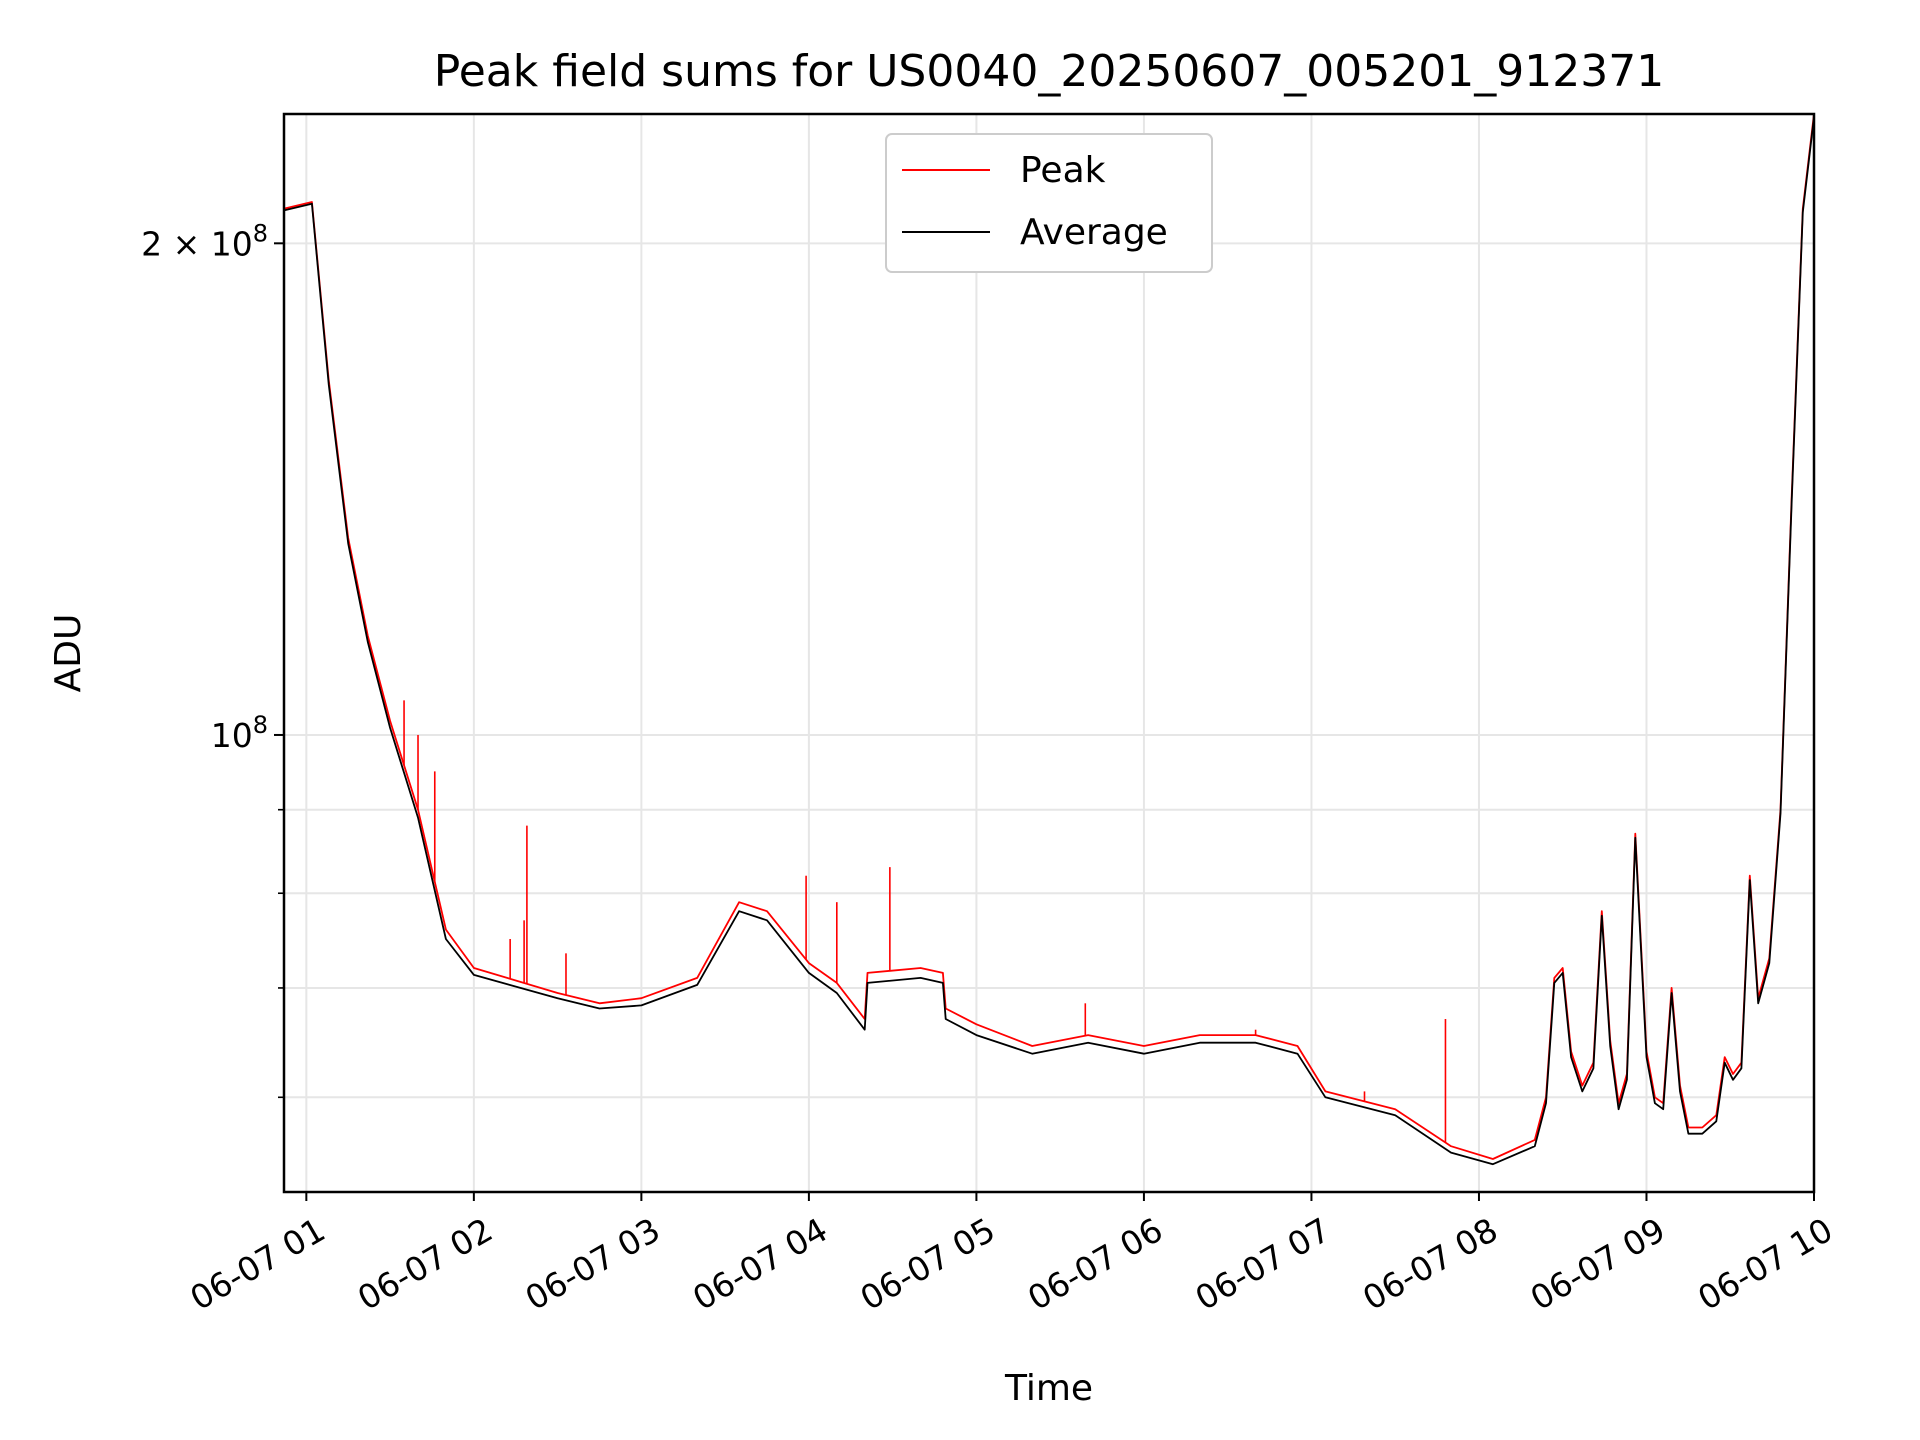 The height and width of the screenshot is (1440, 1920). Describe the element at coordinates (1063, 170) in the screenshot. I see `legend-label-peak: Peak` at that location.